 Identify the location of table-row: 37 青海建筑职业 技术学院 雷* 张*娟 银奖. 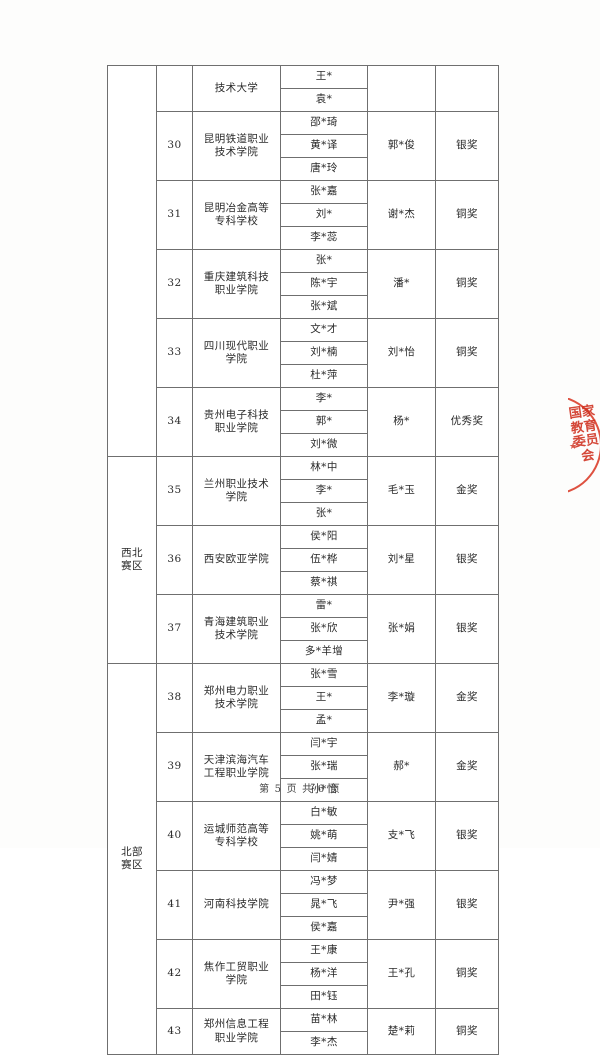
(303, 629).